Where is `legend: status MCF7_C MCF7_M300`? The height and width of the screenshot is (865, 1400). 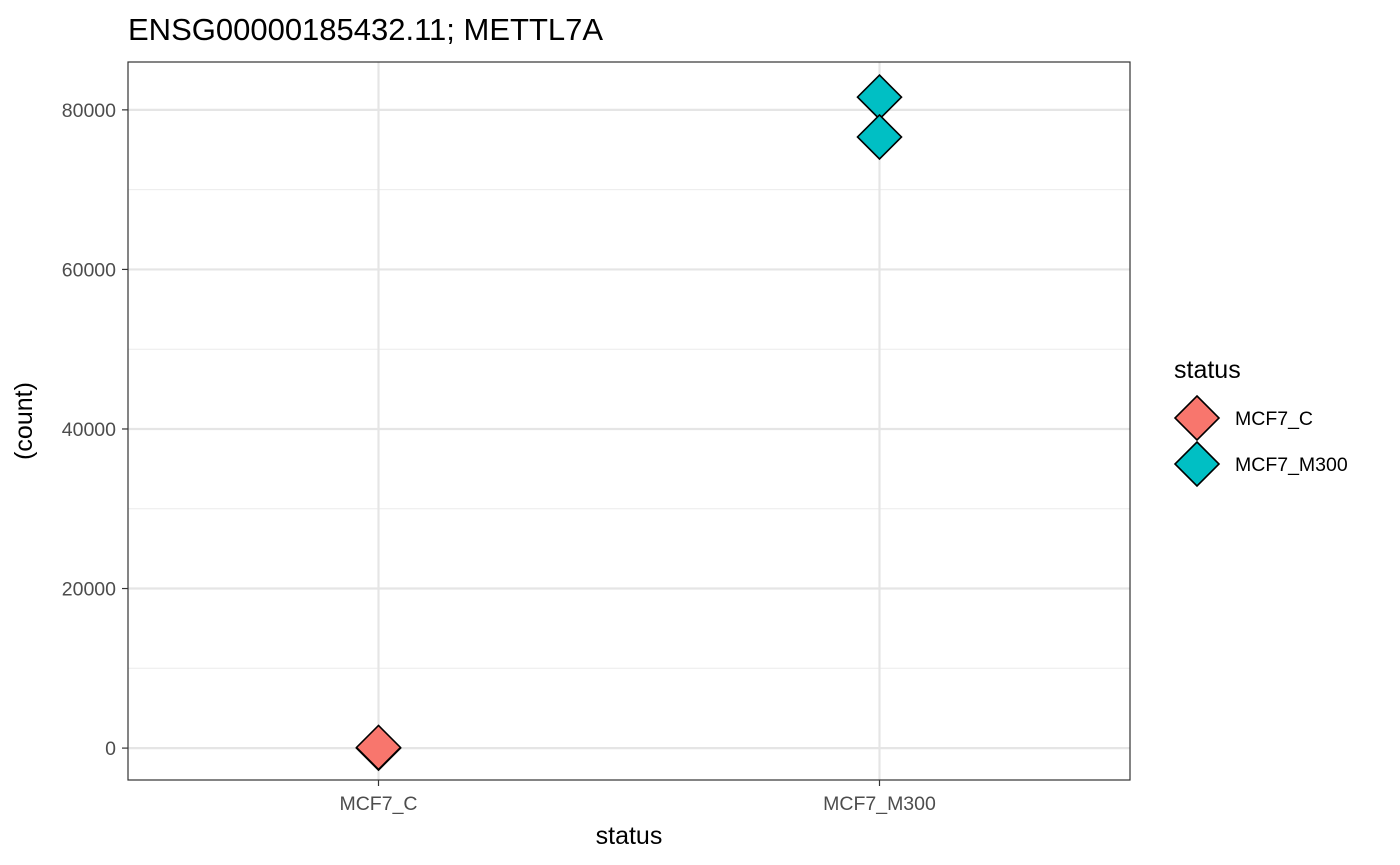 legend: status MCF7_C MCF7_M300 is located at coordinates (1260, 422).